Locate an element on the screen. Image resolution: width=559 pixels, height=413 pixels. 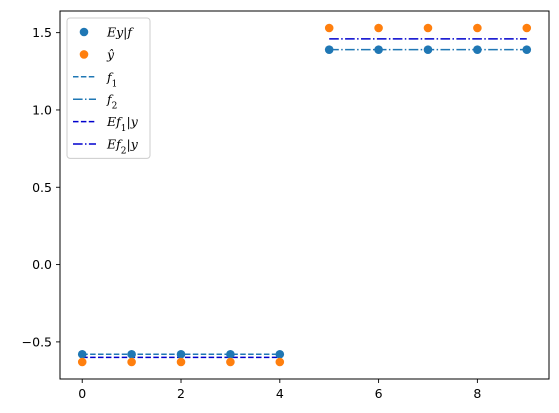
legend-label: f2 is located at coordinates (111, 102).